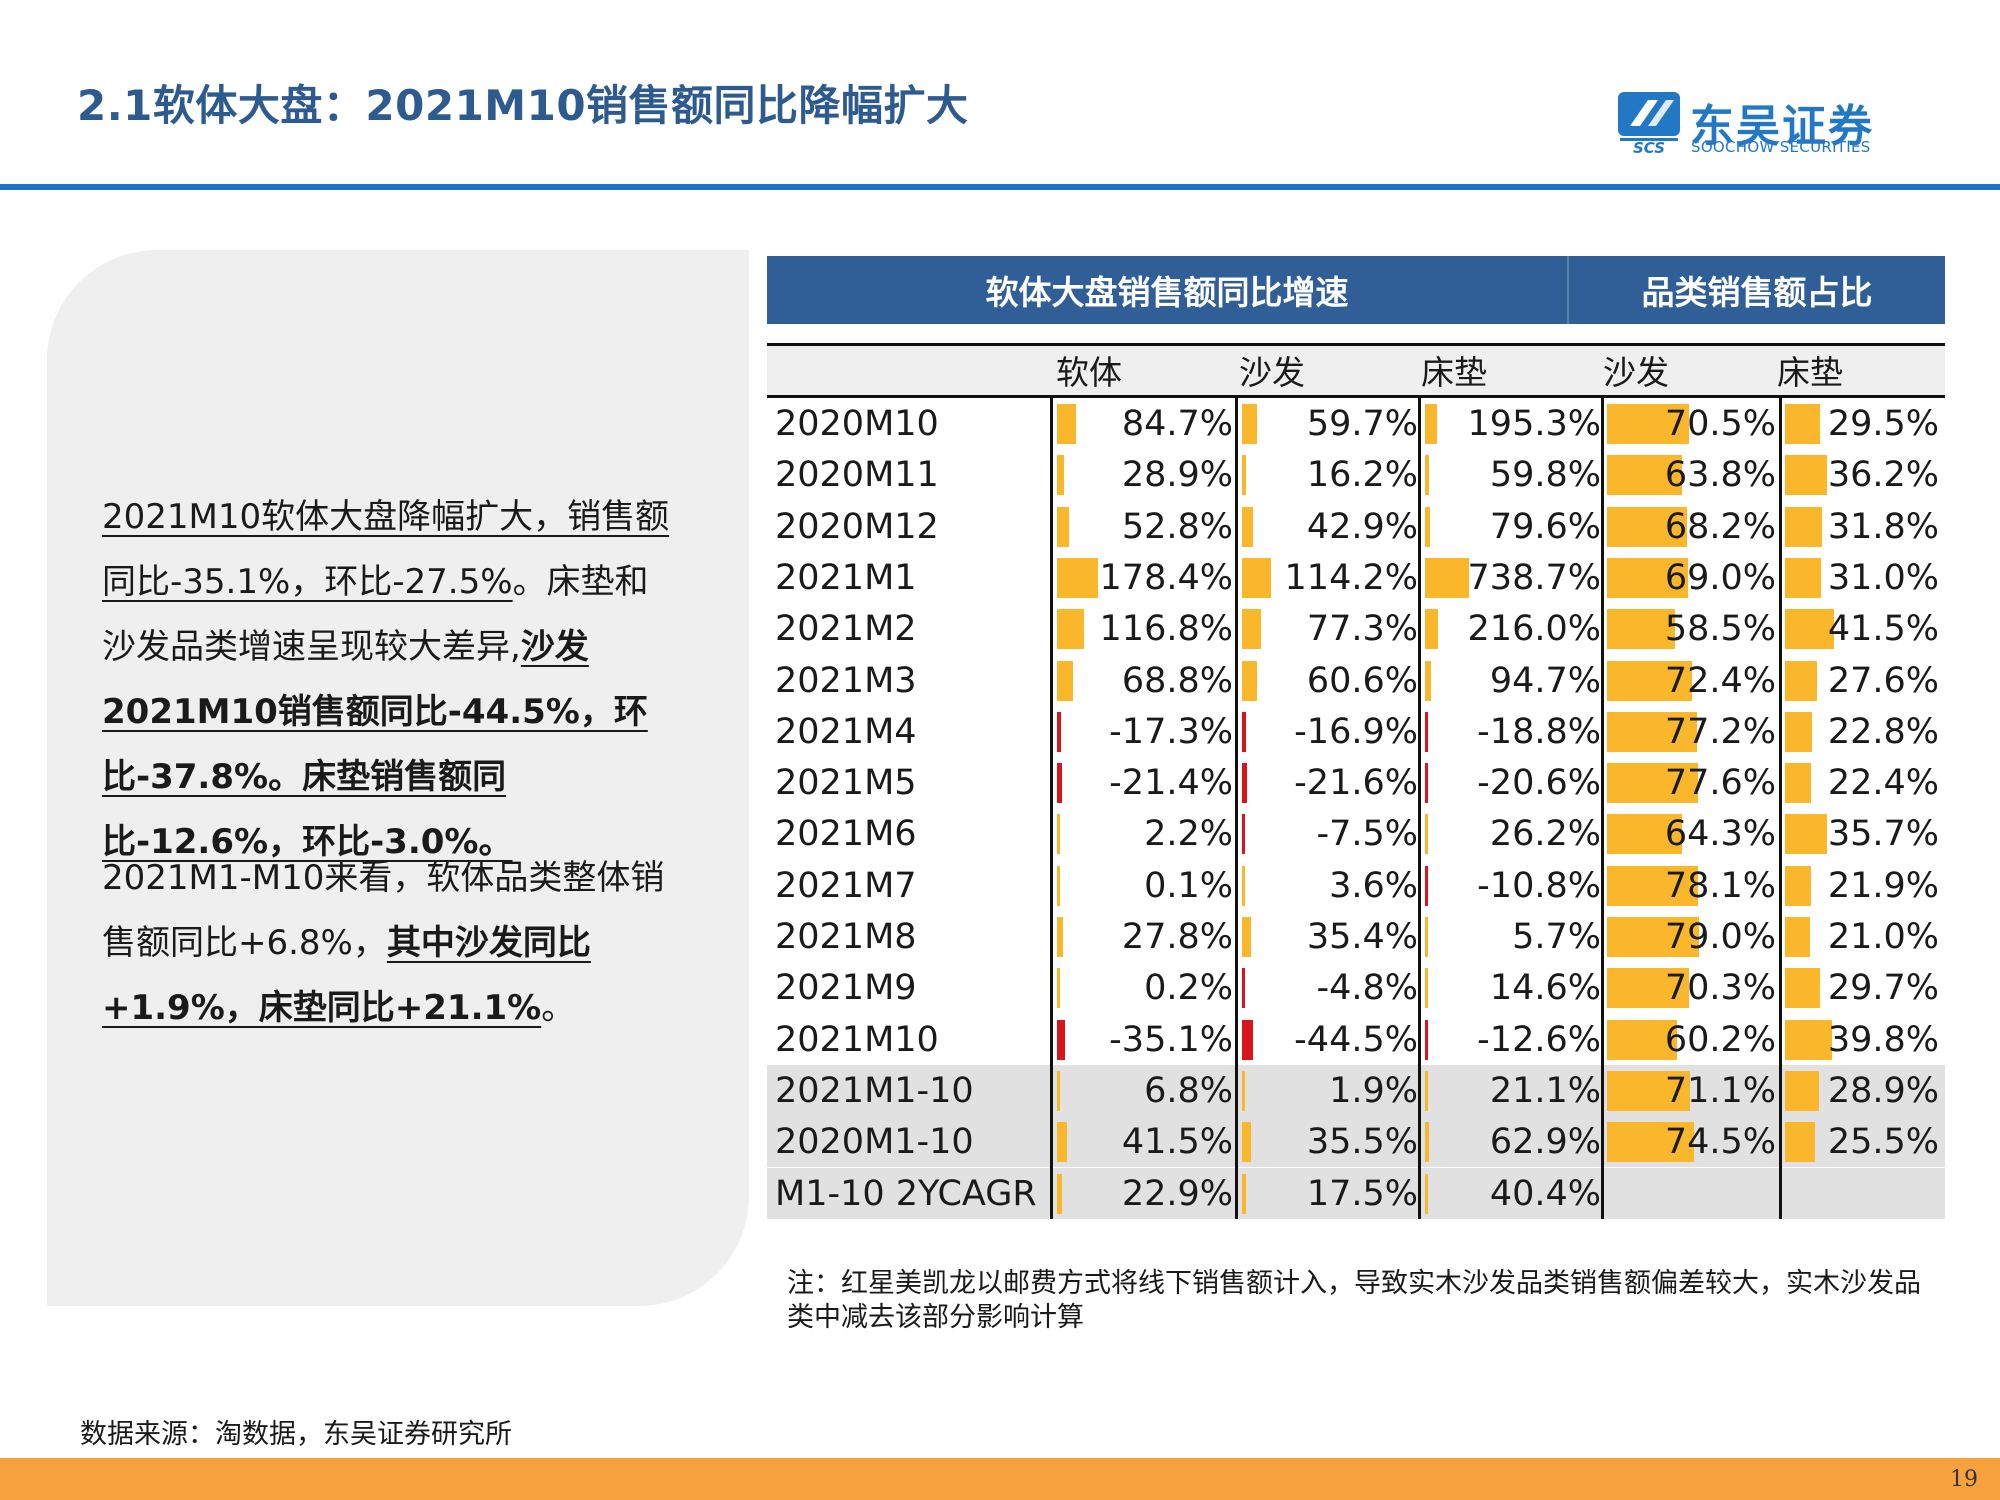 The width and height of the screenshot is (2000, 1500). I want to click on share-value-sofa-share: 69.0%, so click(1720, 577).